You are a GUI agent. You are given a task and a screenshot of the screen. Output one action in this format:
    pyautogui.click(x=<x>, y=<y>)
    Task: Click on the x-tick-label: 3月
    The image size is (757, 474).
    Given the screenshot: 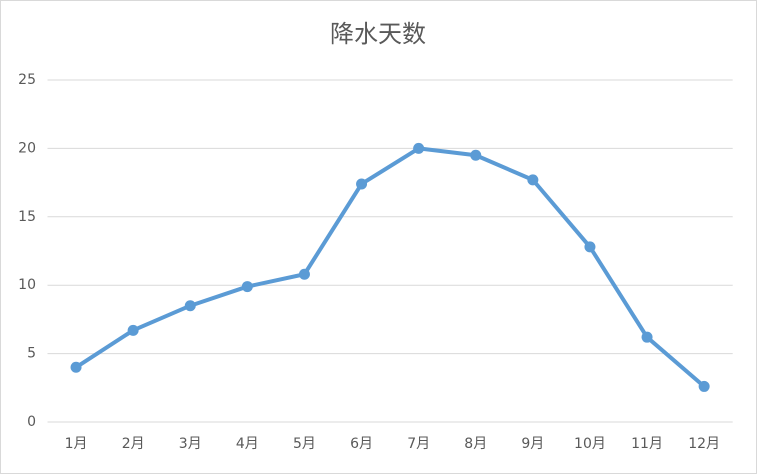 What is the action you would take?
    pyautogui.click(x=190, y=444)
    